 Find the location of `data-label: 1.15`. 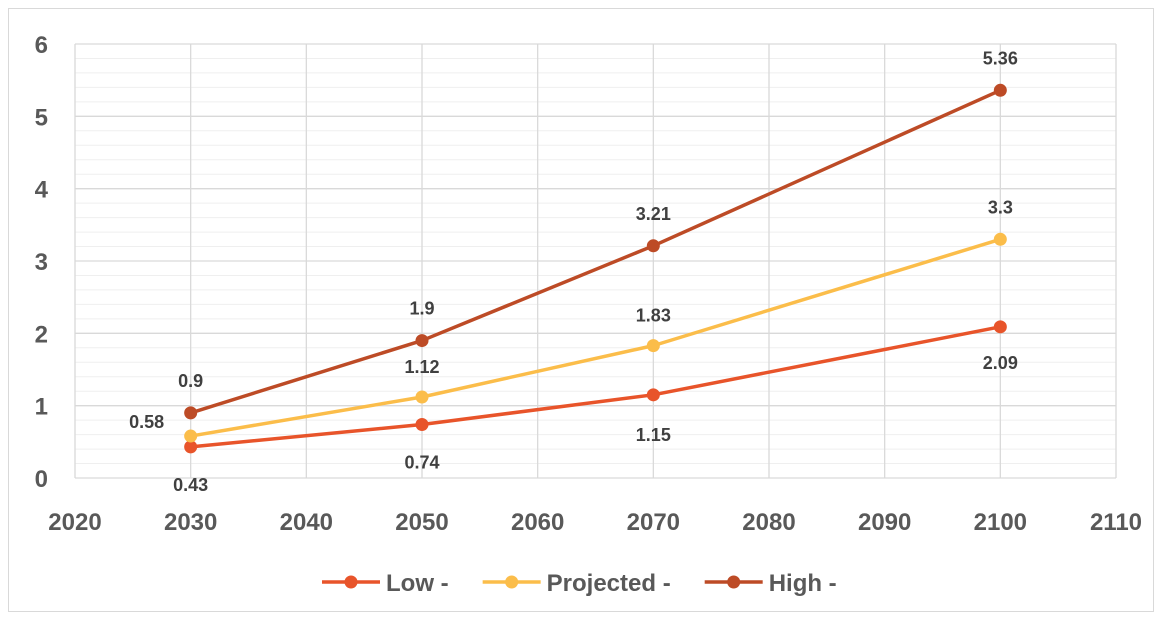

data-label: 1.15 is located at coordinates (653, 435).